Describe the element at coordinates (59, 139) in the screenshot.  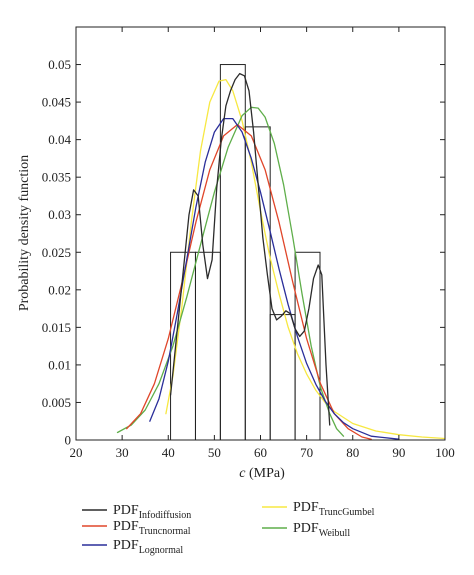
I see `y-tick-label: 0.04` at that location.